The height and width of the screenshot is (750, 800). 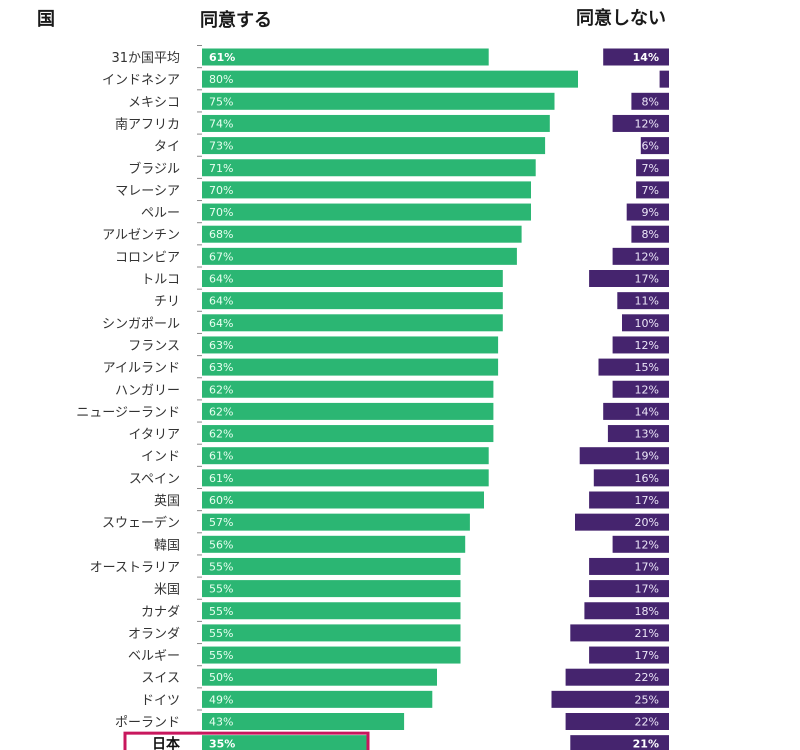 I want to click on chart-row: ハンガリー 62% 12%, so click(x=392, y=387).